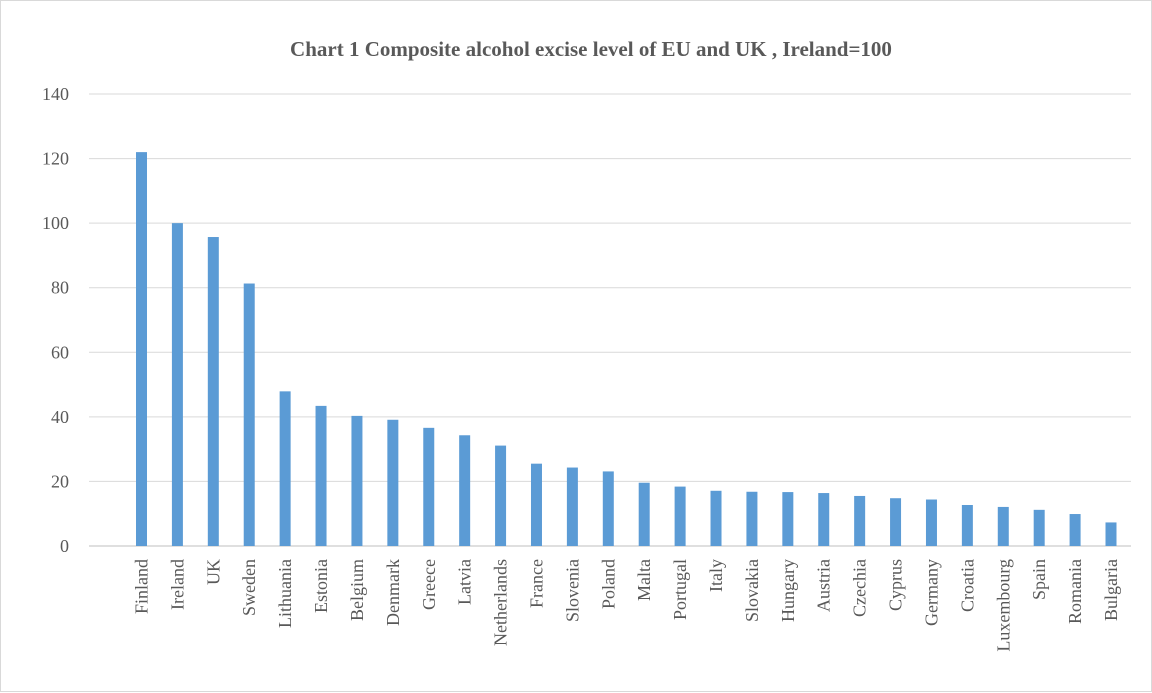 Image resolution: width=1152 pixels, height=693 pixels. Describe the element at coordinates (60, 481) in the screenshot. I see `y-tick-label: 20` at that location.